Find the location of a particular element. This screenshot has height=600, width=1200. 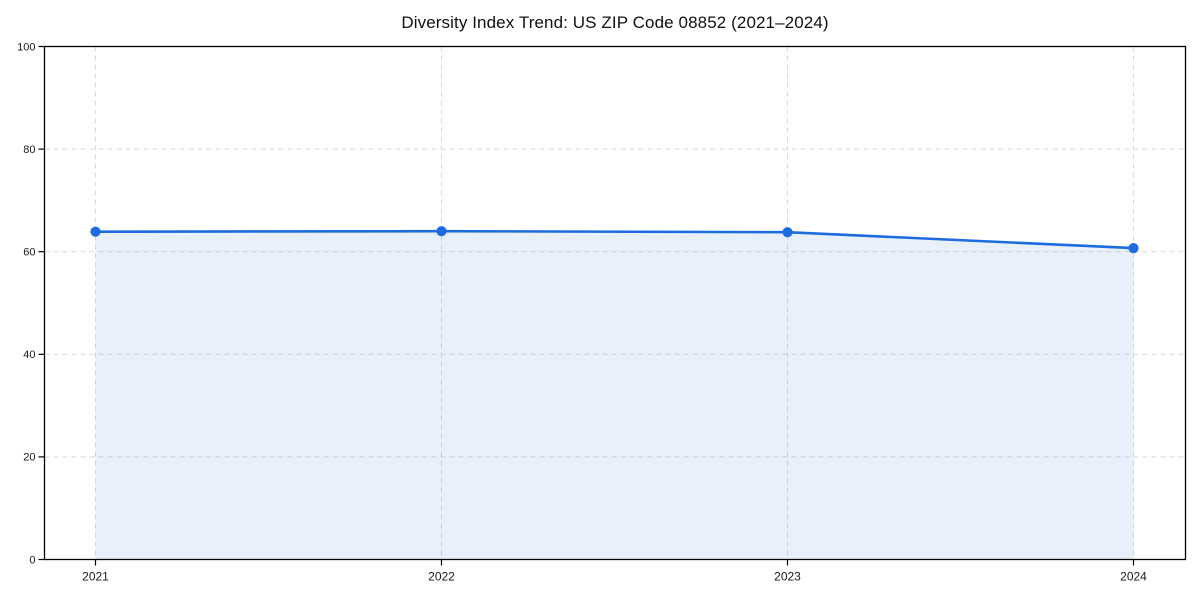

x-tick-label: 2024 is located at coordinates (1133, 577).